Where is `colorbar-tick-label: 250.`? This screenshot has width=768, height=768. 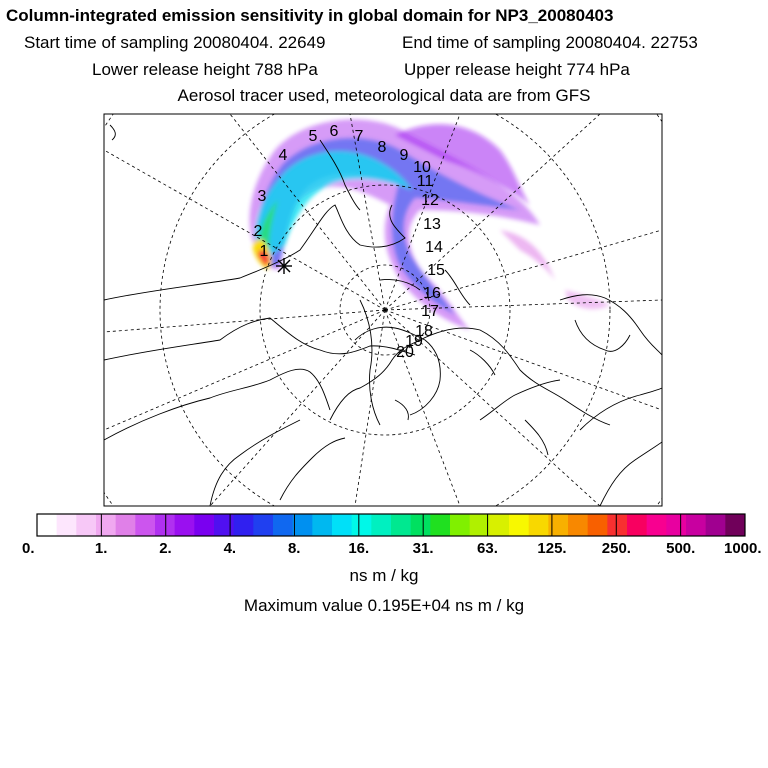
colorbar-tick-label: 250. is located at coordinates (616, 548).